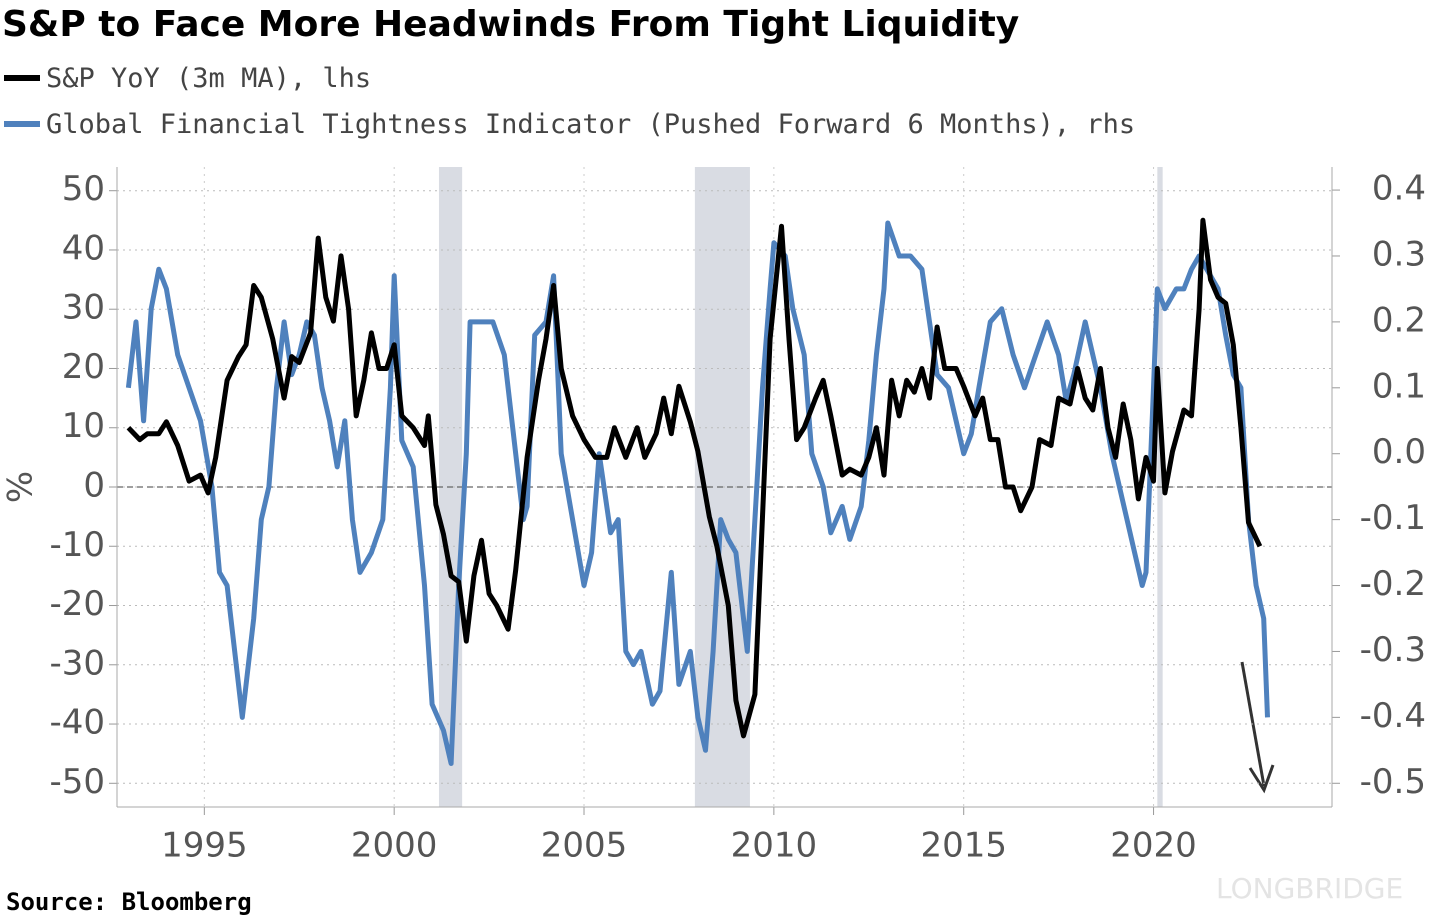  What do you see at coordinates (77, 604) in the screenshot?
I see `y-tick-label: -20` at bounding box center [77, 604].